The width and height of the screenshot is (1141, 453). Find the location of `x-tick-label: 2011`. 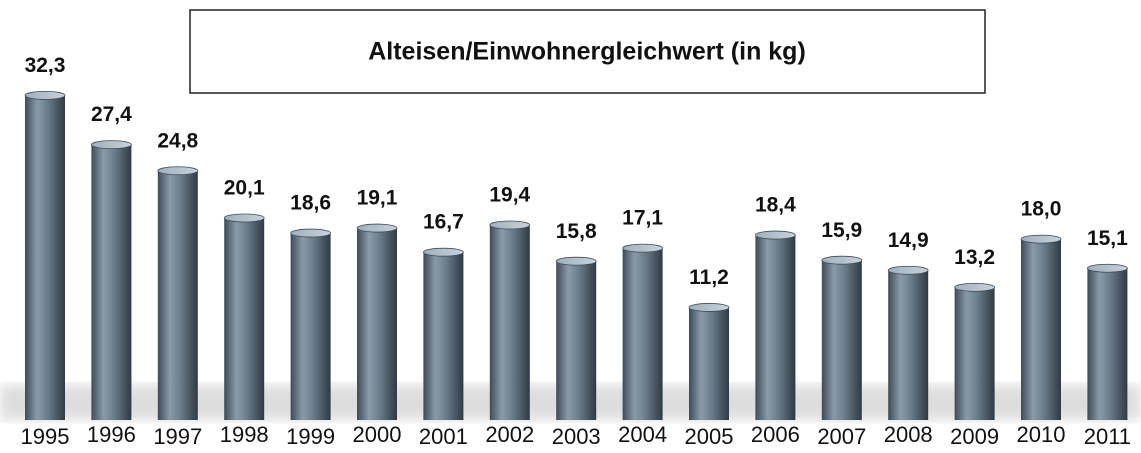

x-tick-label: 2011 is located at coordinates (1107, 436).